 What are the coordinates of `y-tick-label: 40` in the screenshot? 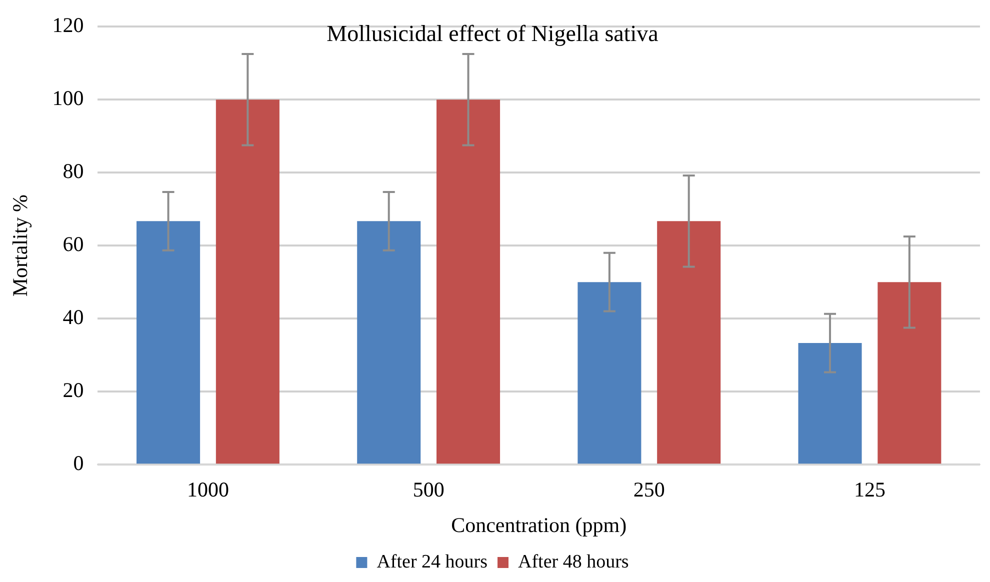 It's located at (73, 317).